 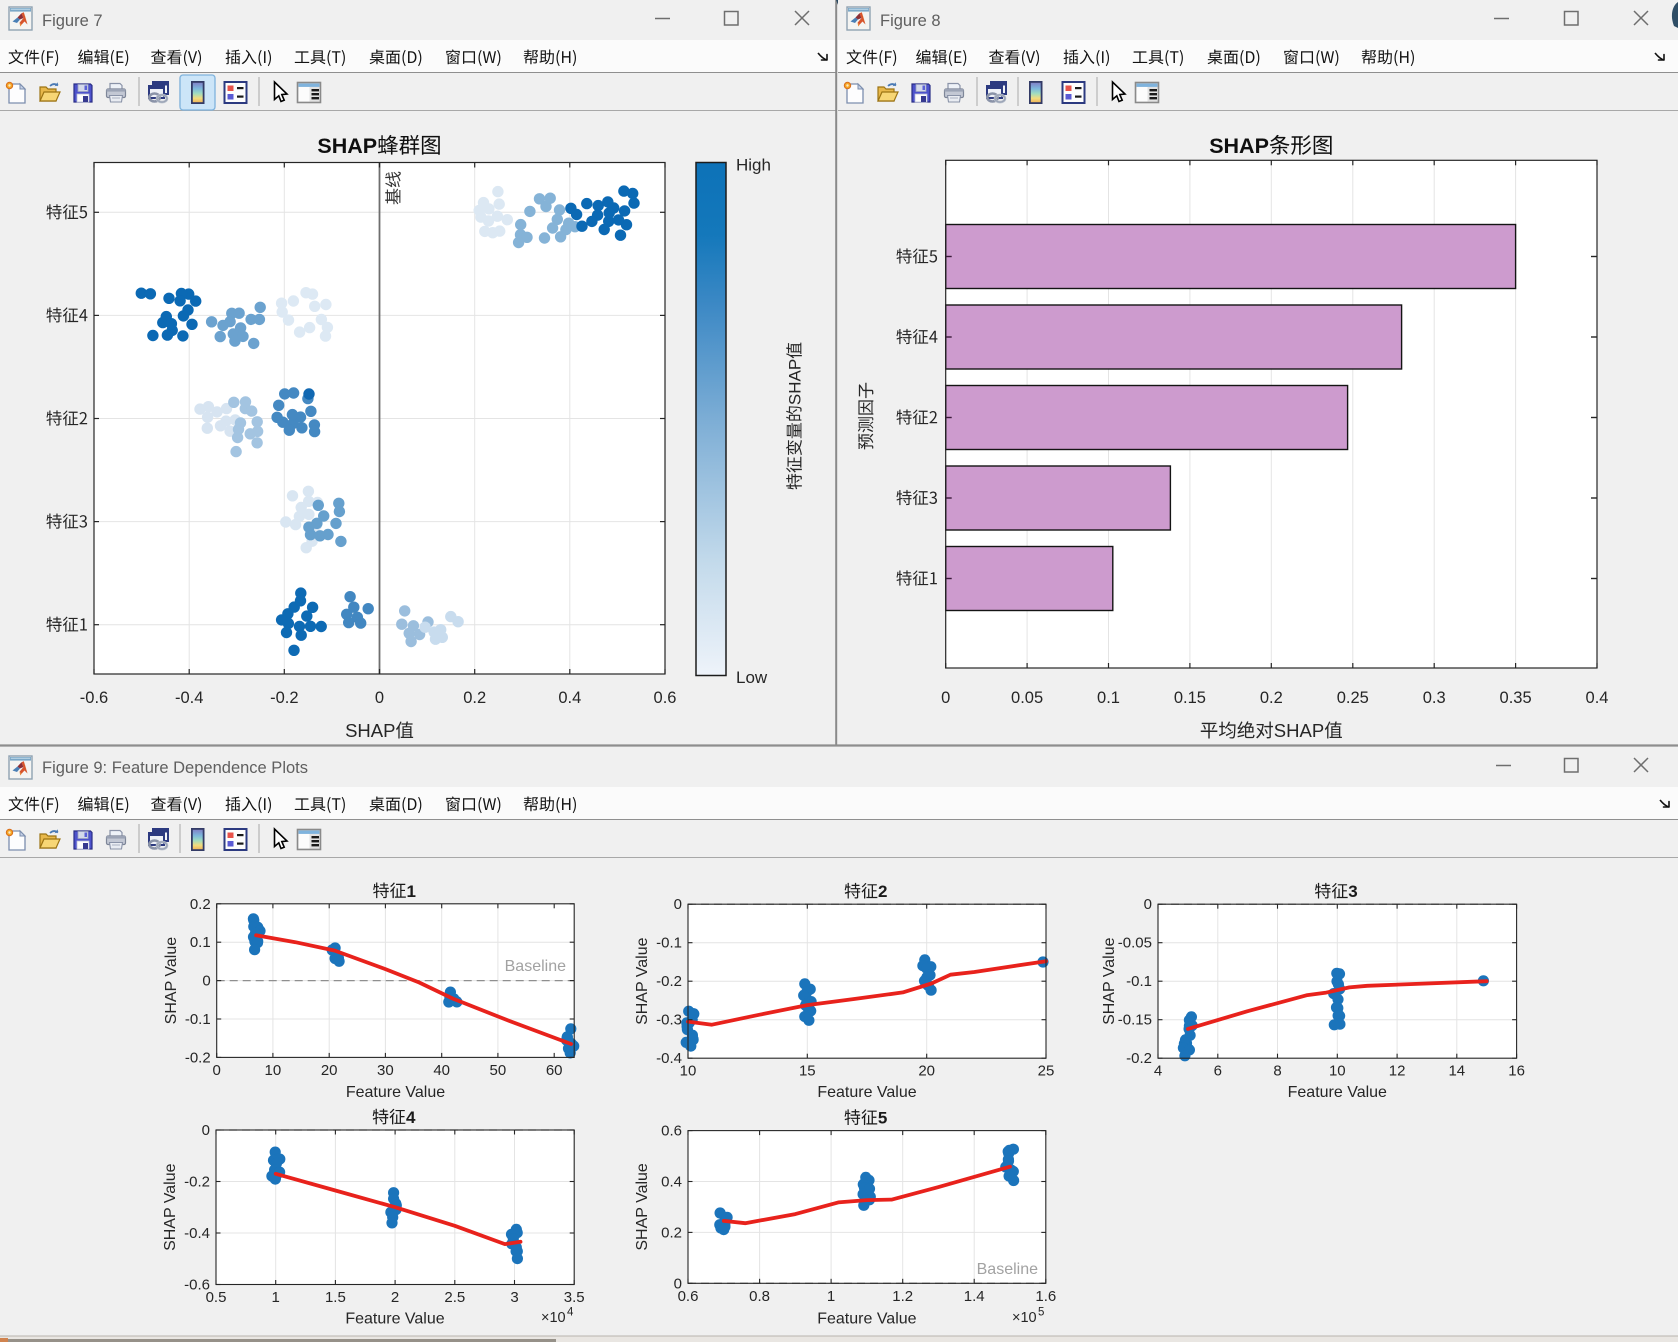 What do you see at coordinates (902, 1296) in the screenshot?
I see `svg-text: 1.2` at bounding box center [902, 1296].